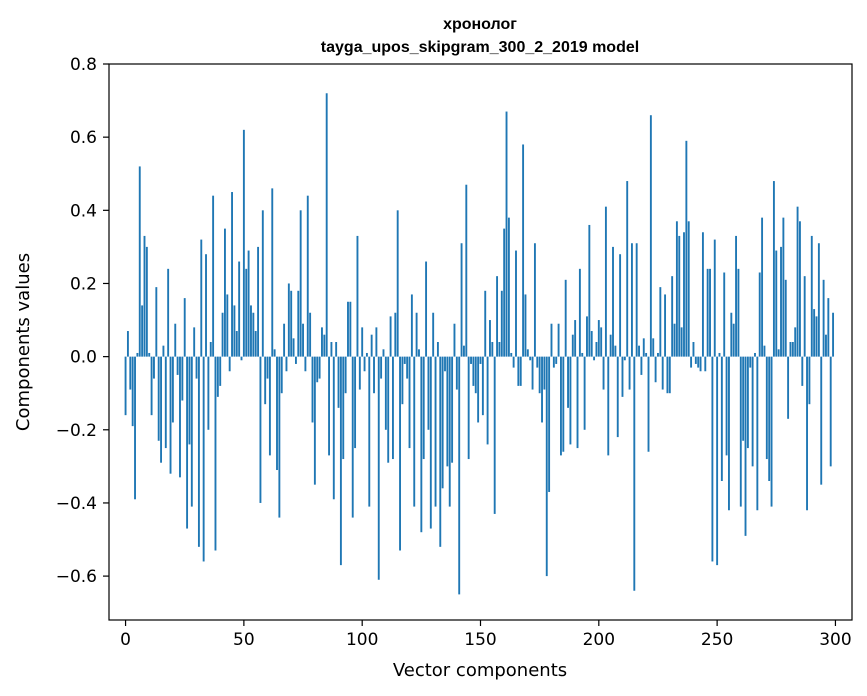  What do you see at coordinates (480, 640) in the screenshot?
I see `x-tick-label: 150` at bounding box center [480, 640].